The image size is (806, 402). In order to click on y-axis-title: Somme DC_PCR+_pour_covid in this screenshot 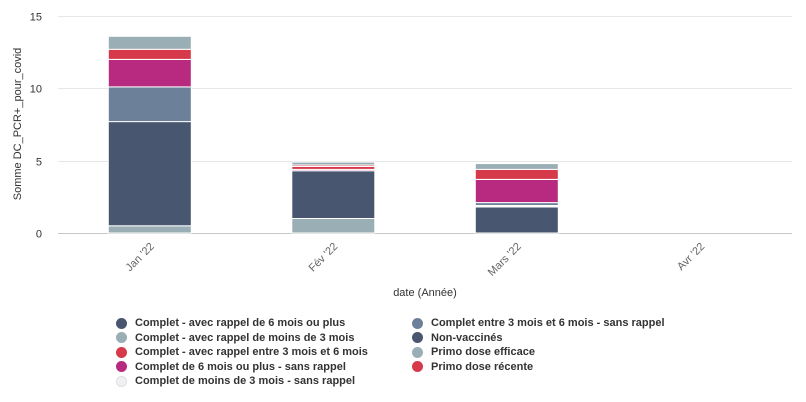, I will do `click(18, 124)`.